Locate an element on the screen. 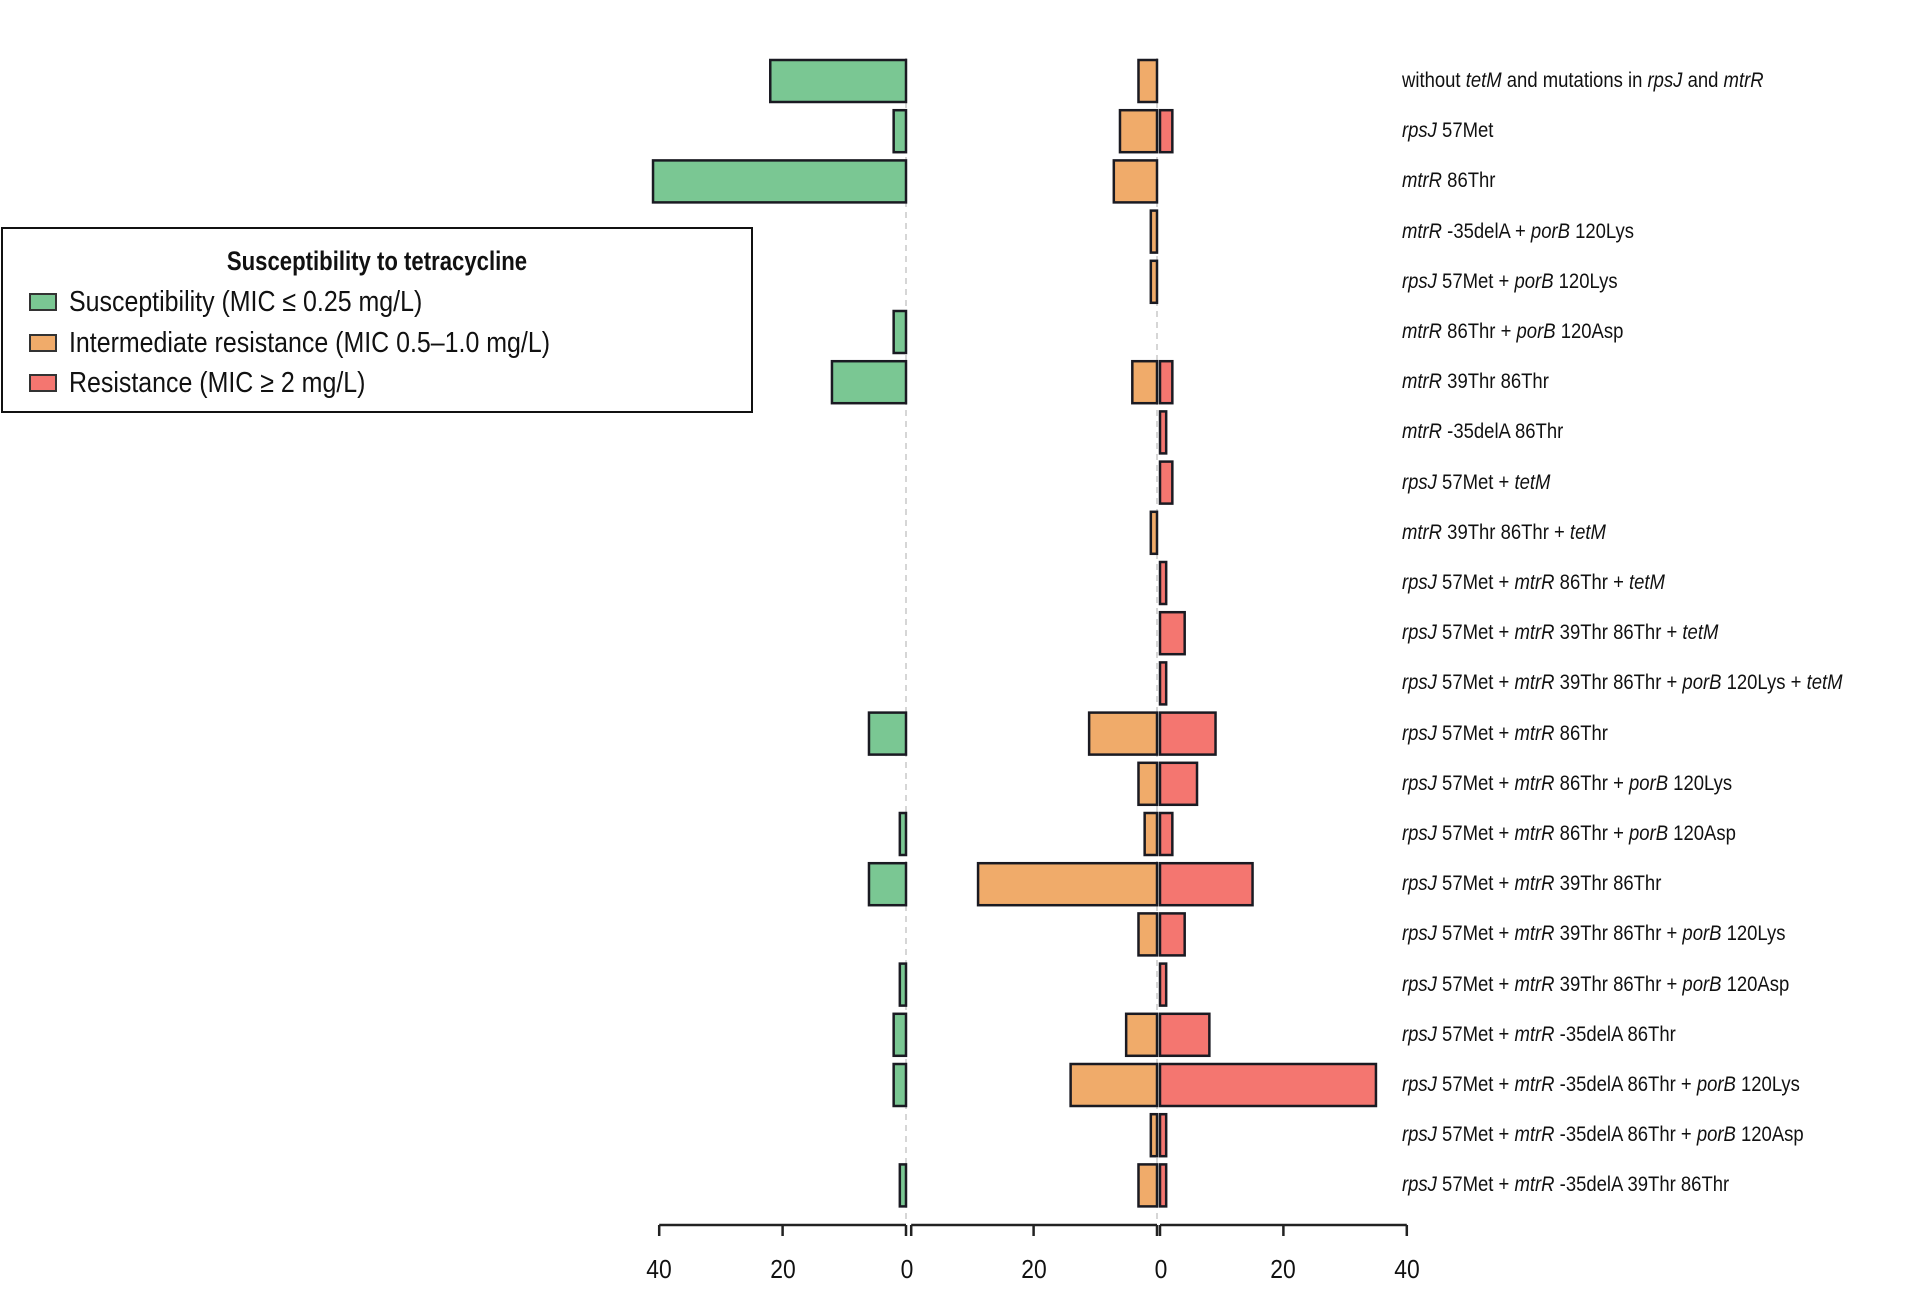 This screenshot has height=1298, width=1920. legend-title: Susceptibility to tetracycline is located at coordinates (377, 261).